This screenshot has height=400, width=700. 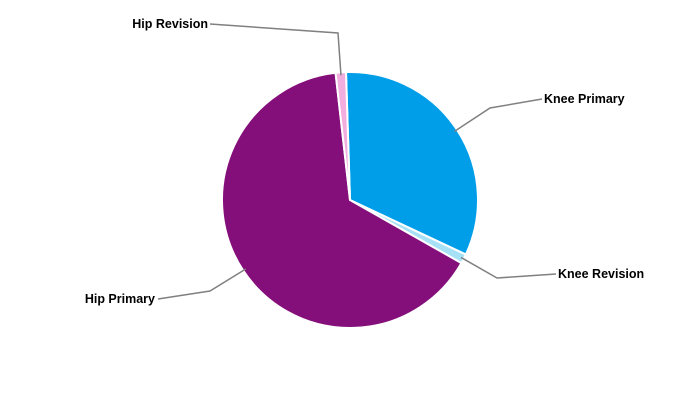 What do you see at coordinates (601, 274) in the screenshot?
I see `slice-label-knee-revision: Knee Revision` at bounding box center [601, 274].